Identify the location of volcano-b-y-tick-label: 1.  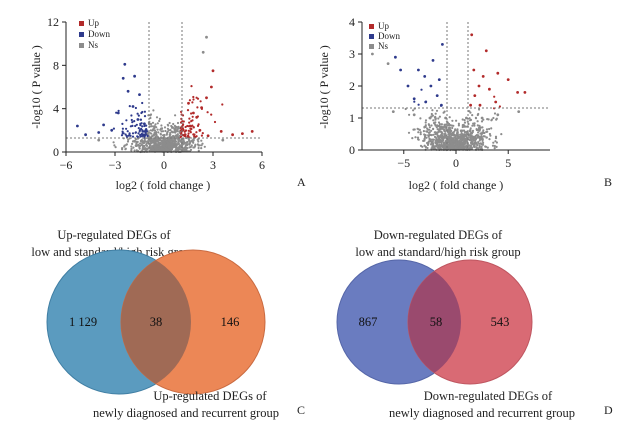
(352, 118).